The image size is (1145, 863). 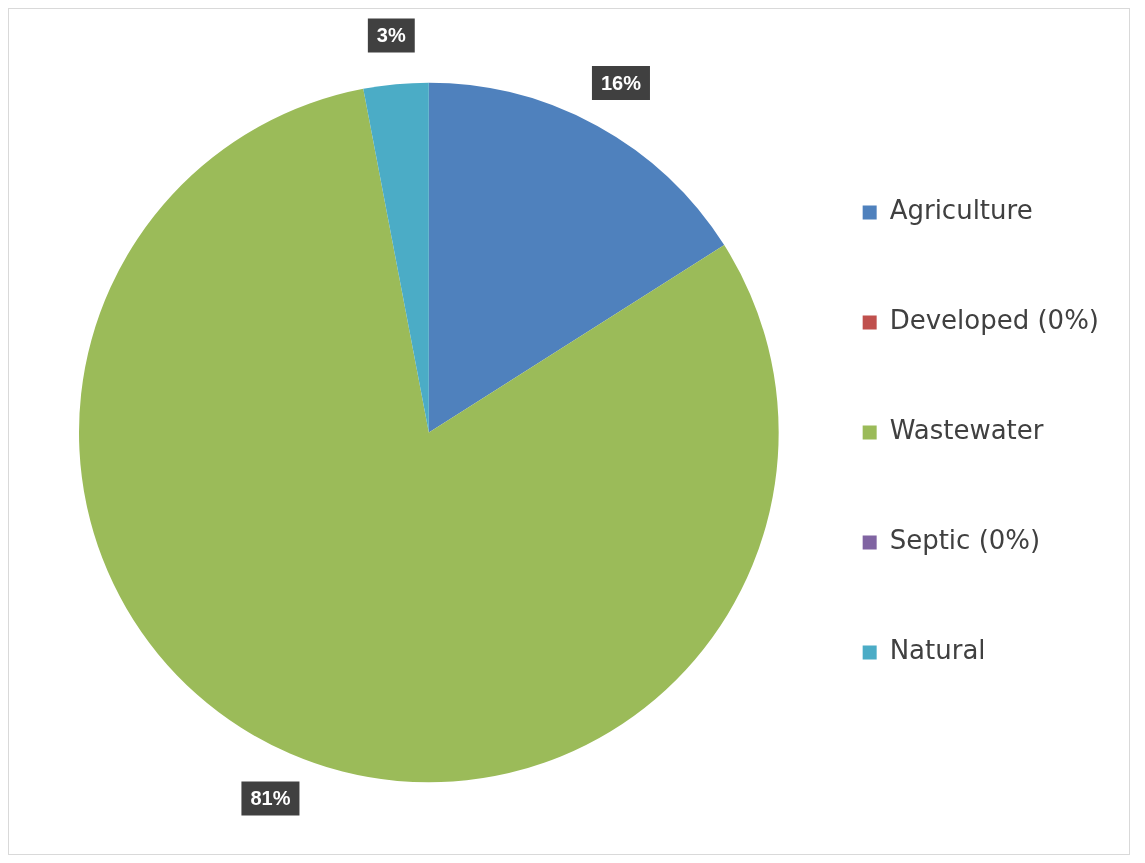 I want to click on legend-label: Natural, so click(x=937, y=650).